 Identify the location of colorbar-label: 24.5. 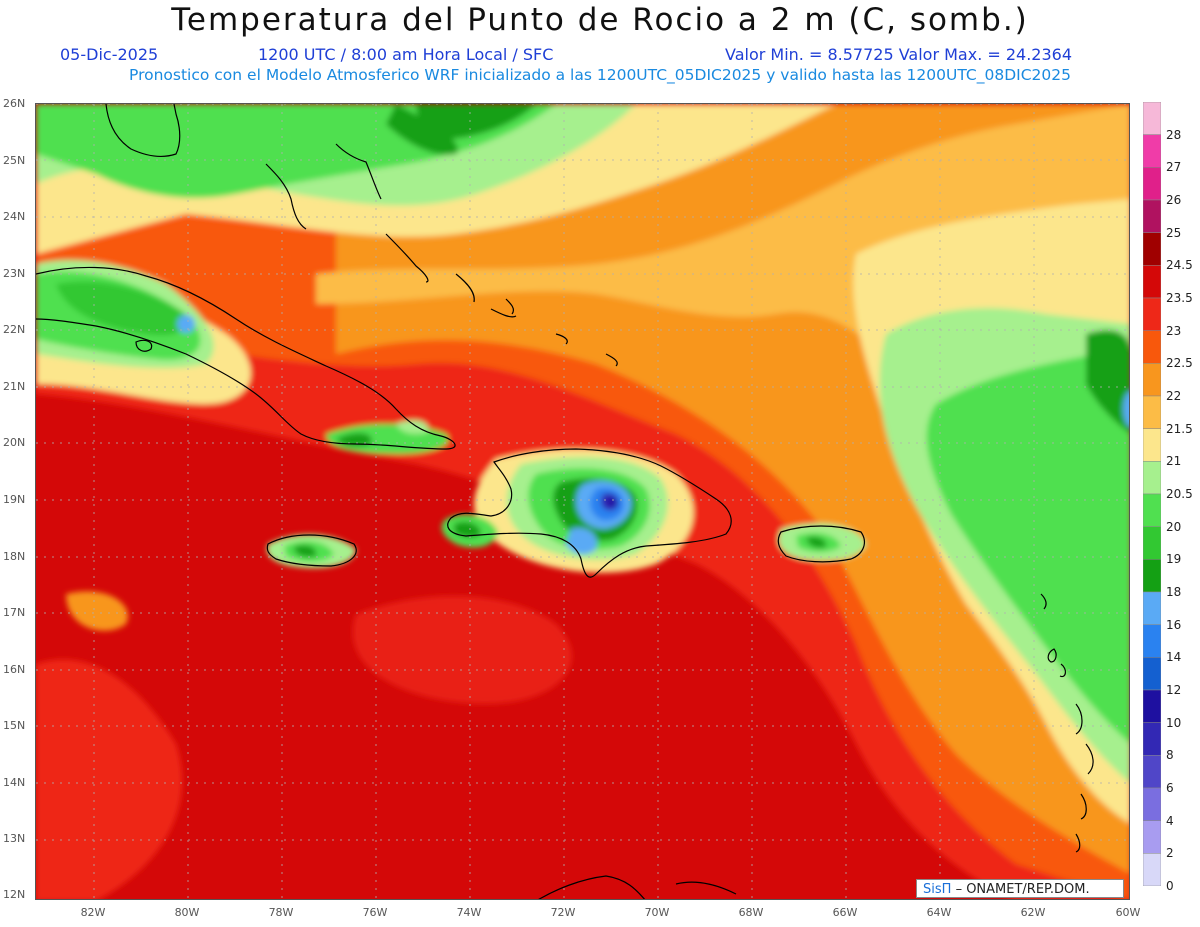
(1179, 265).